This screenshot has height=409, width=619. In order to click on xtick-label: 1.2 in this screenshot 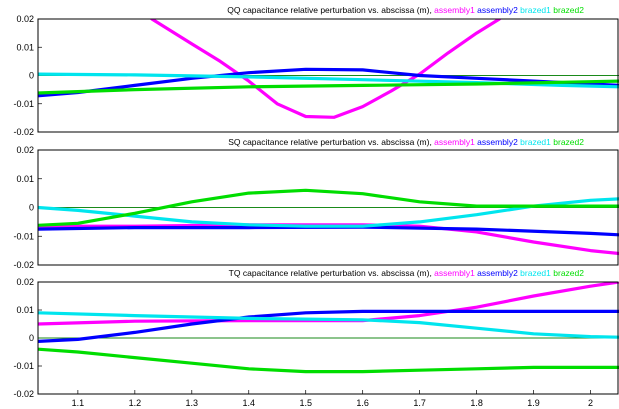, I will do `click(135, 403)`.